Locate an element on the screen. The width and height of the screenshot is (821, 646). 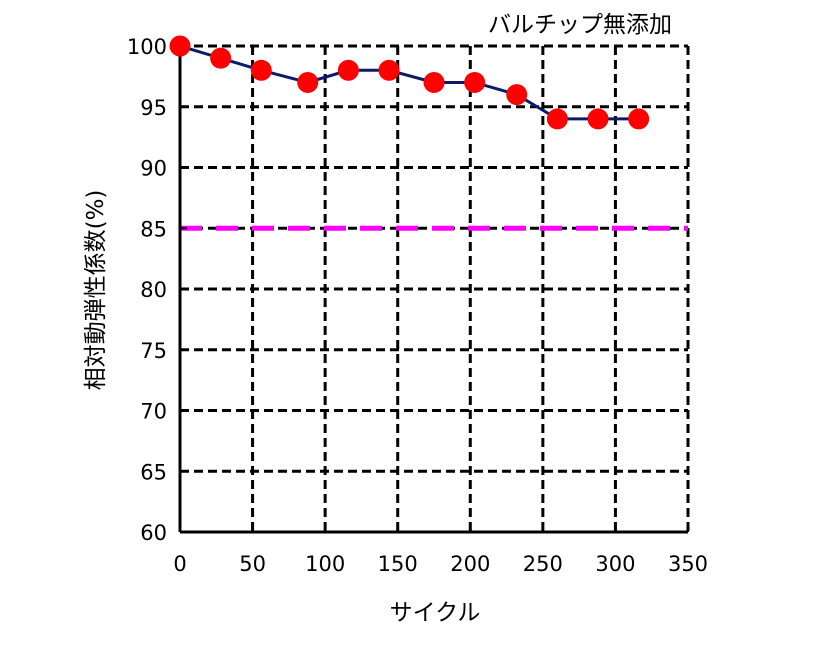
y-tick-label-100: 100 is located at coordinates (147, 47).